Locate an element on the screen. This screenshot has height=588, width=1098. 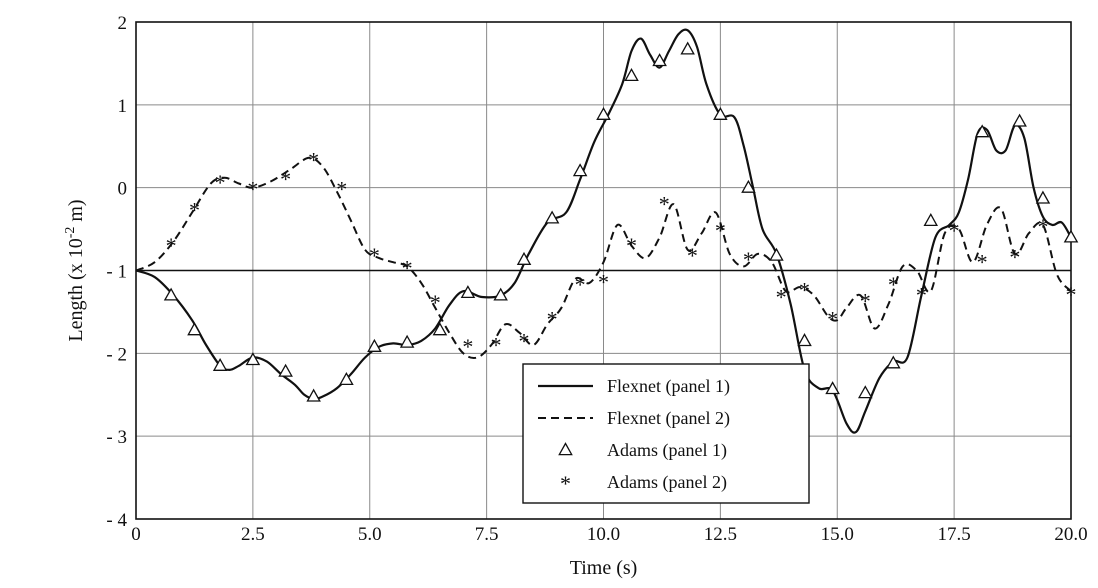
x-tick-label: 10.0 is located at coordinates (603, 534).